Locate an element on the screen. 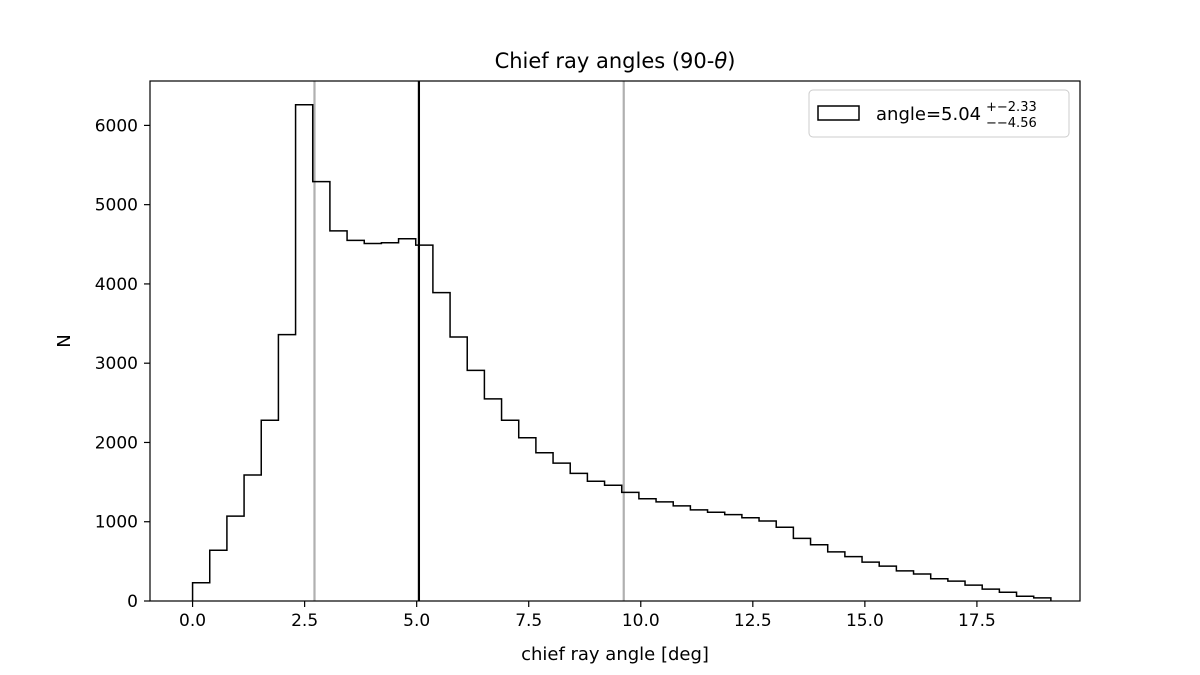  x-tick-label: 7.5 is located at coordinates (528, 621).